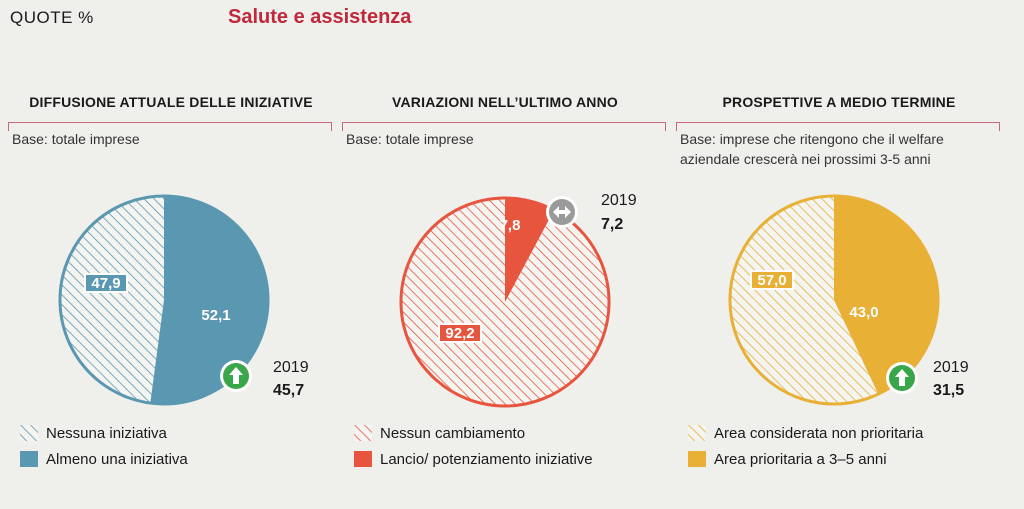 The image size is (1024, 509). What do you see at coordinates (562, 212) in the screenshot?
I see `trend-stable-icon` at bounding box center [562, 212].